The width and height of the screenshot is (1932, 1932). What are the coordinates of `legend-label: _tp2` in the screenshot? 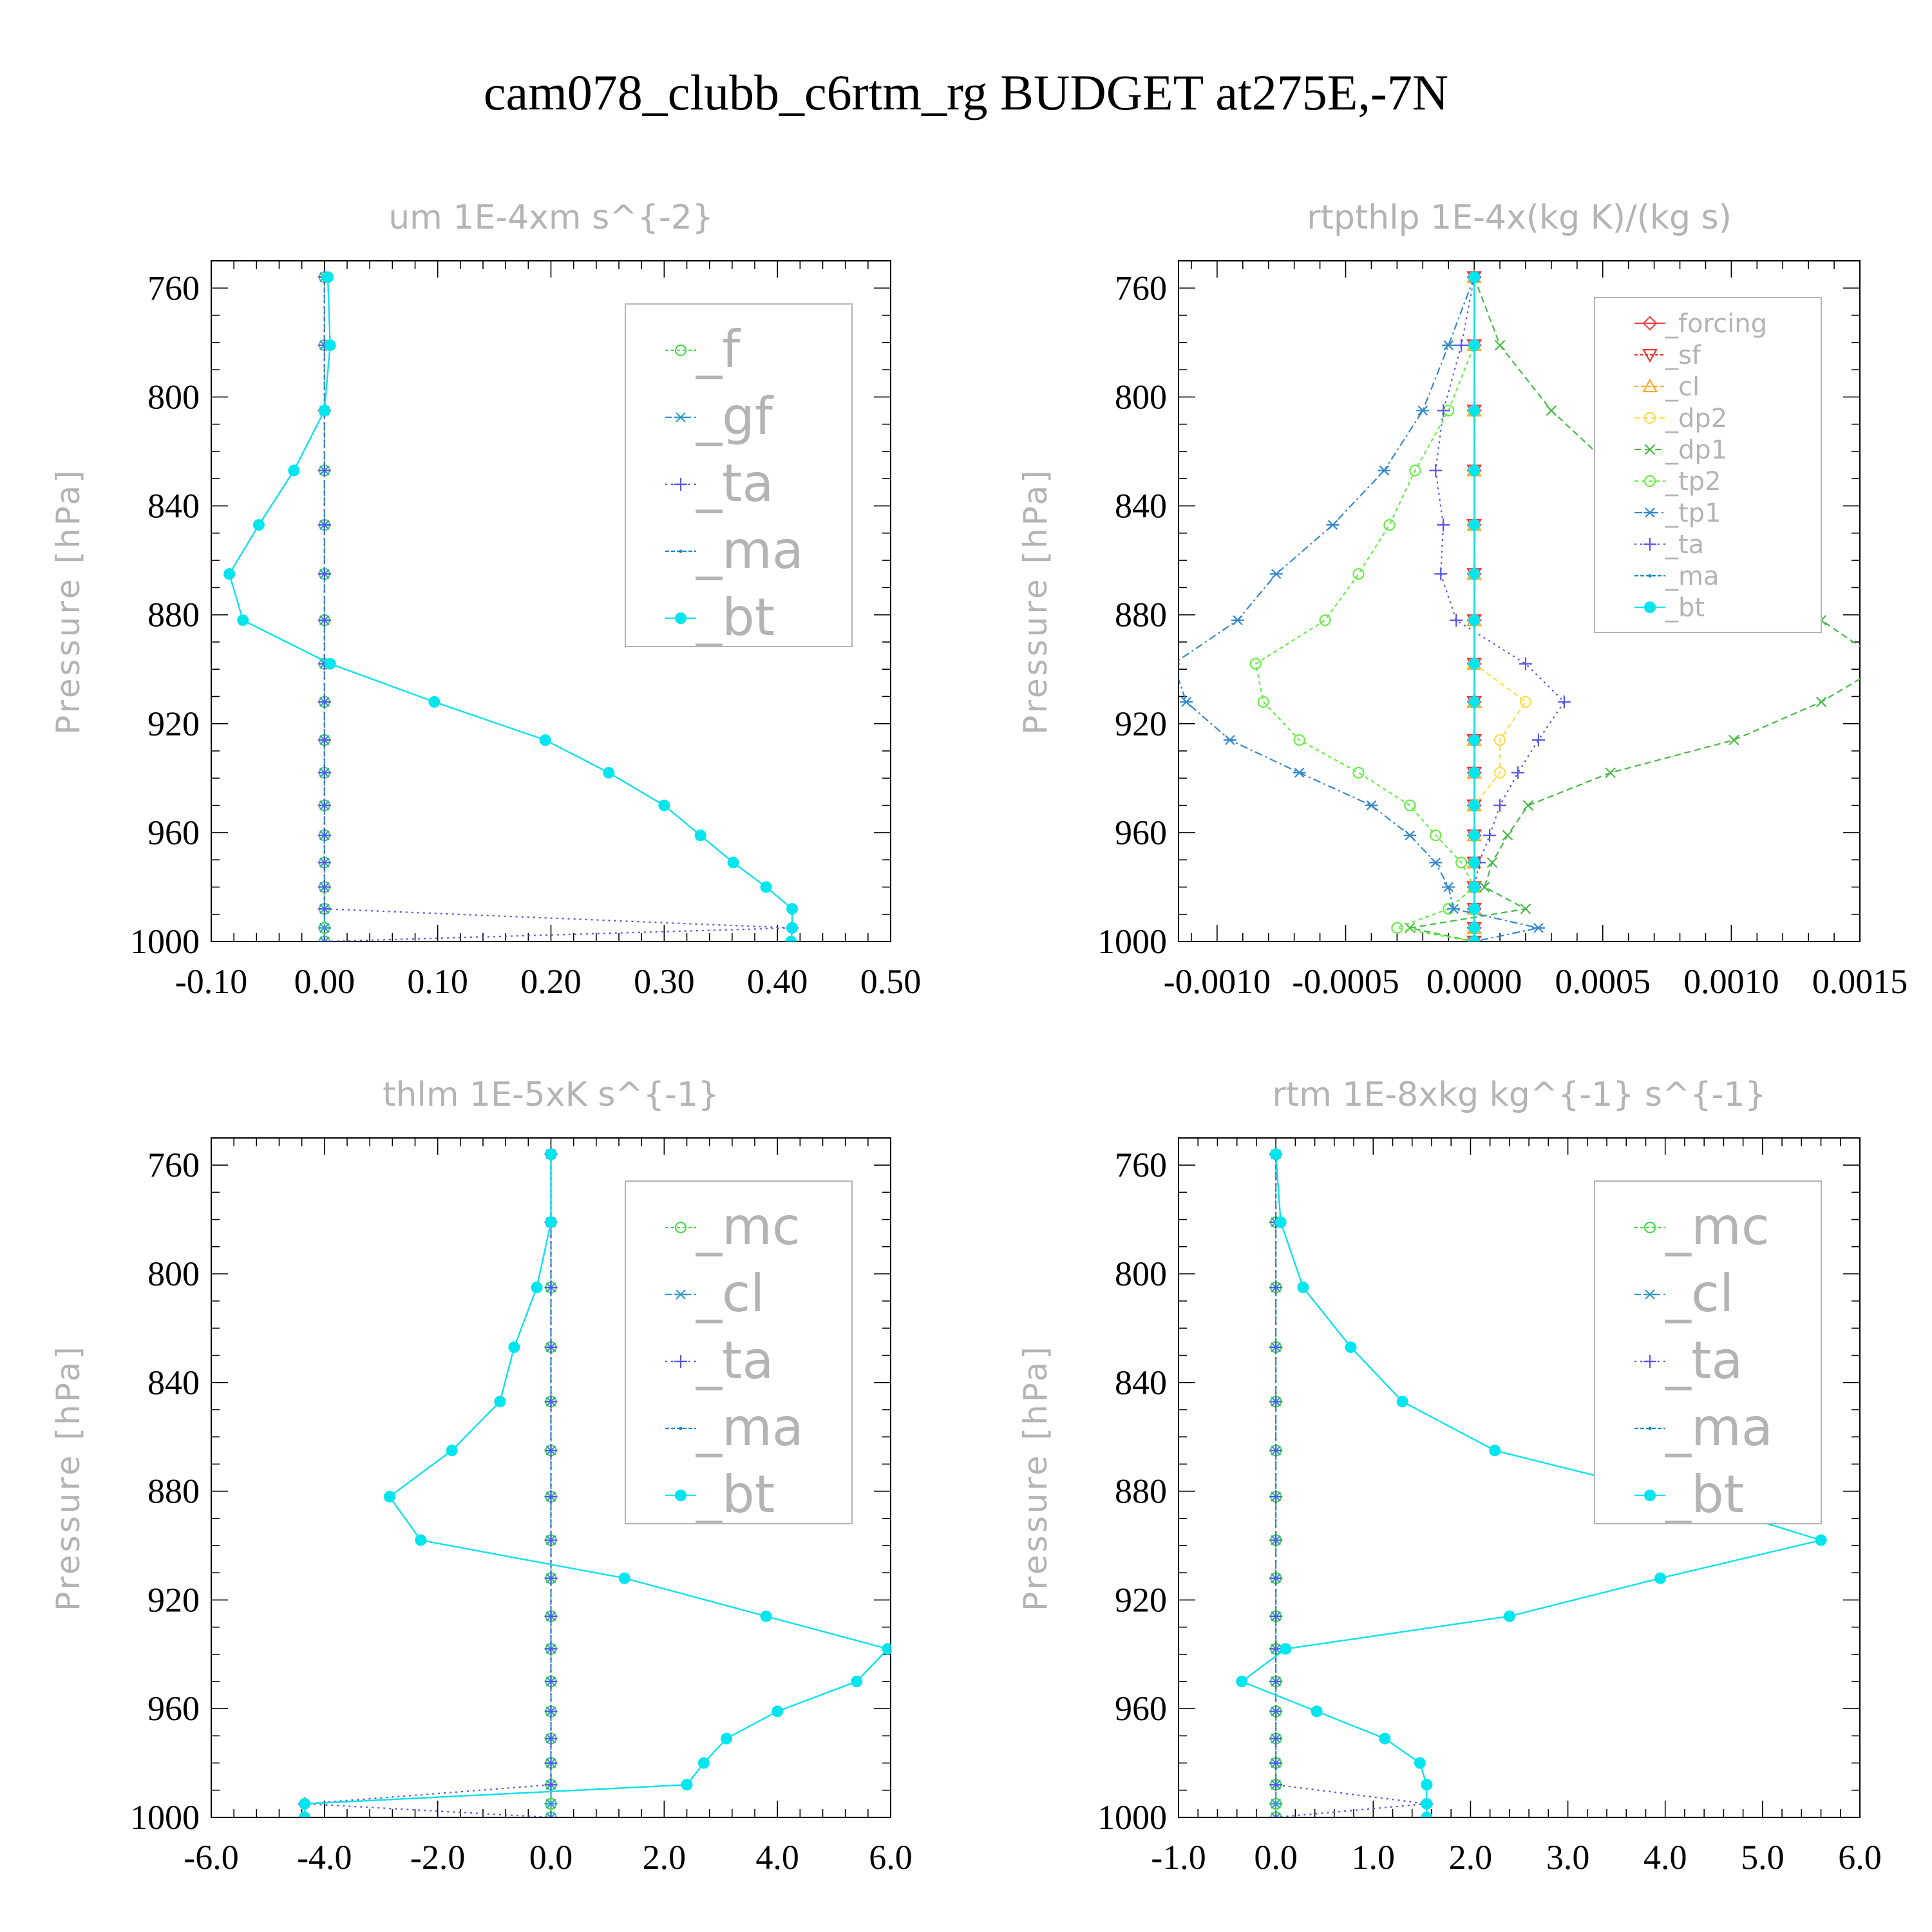 It's located at (1693, 482).